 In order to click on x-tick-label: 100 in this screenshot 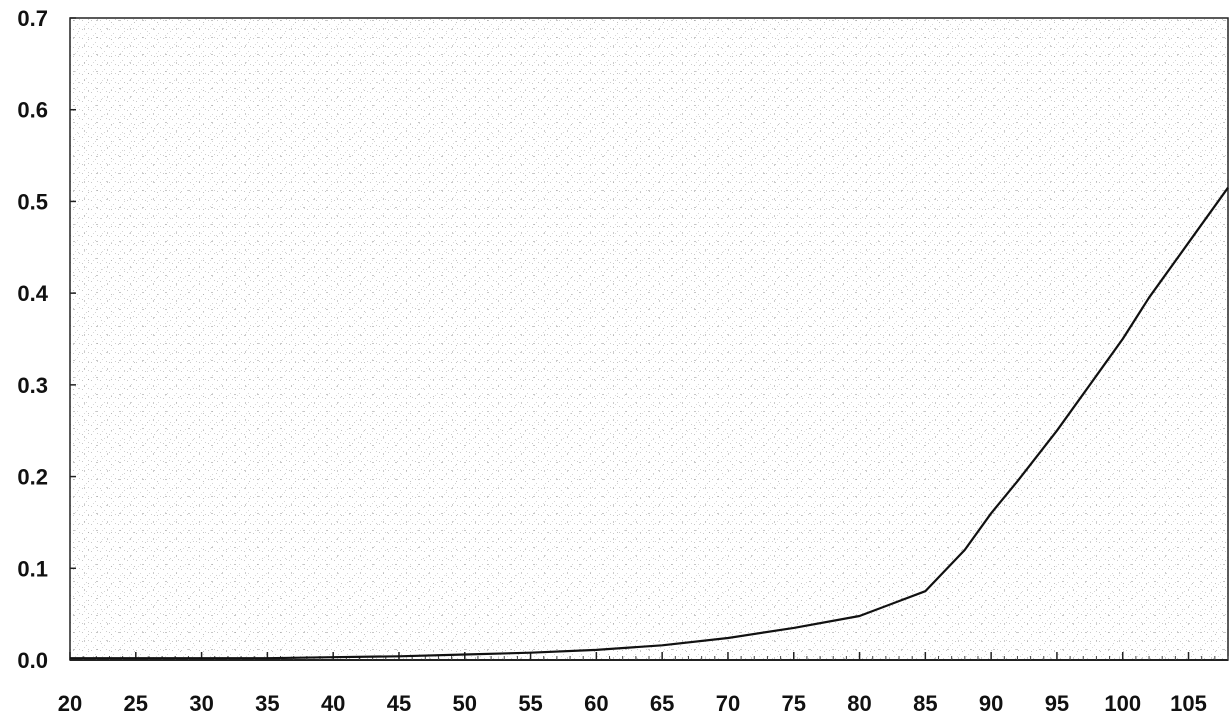, I will do `click(1122, 703)`.